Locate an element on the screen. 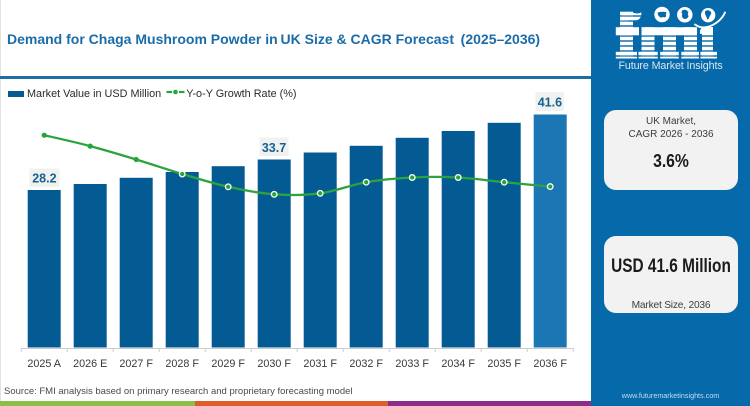  svg-text: 2030 F is located at coordinates (274, 364).